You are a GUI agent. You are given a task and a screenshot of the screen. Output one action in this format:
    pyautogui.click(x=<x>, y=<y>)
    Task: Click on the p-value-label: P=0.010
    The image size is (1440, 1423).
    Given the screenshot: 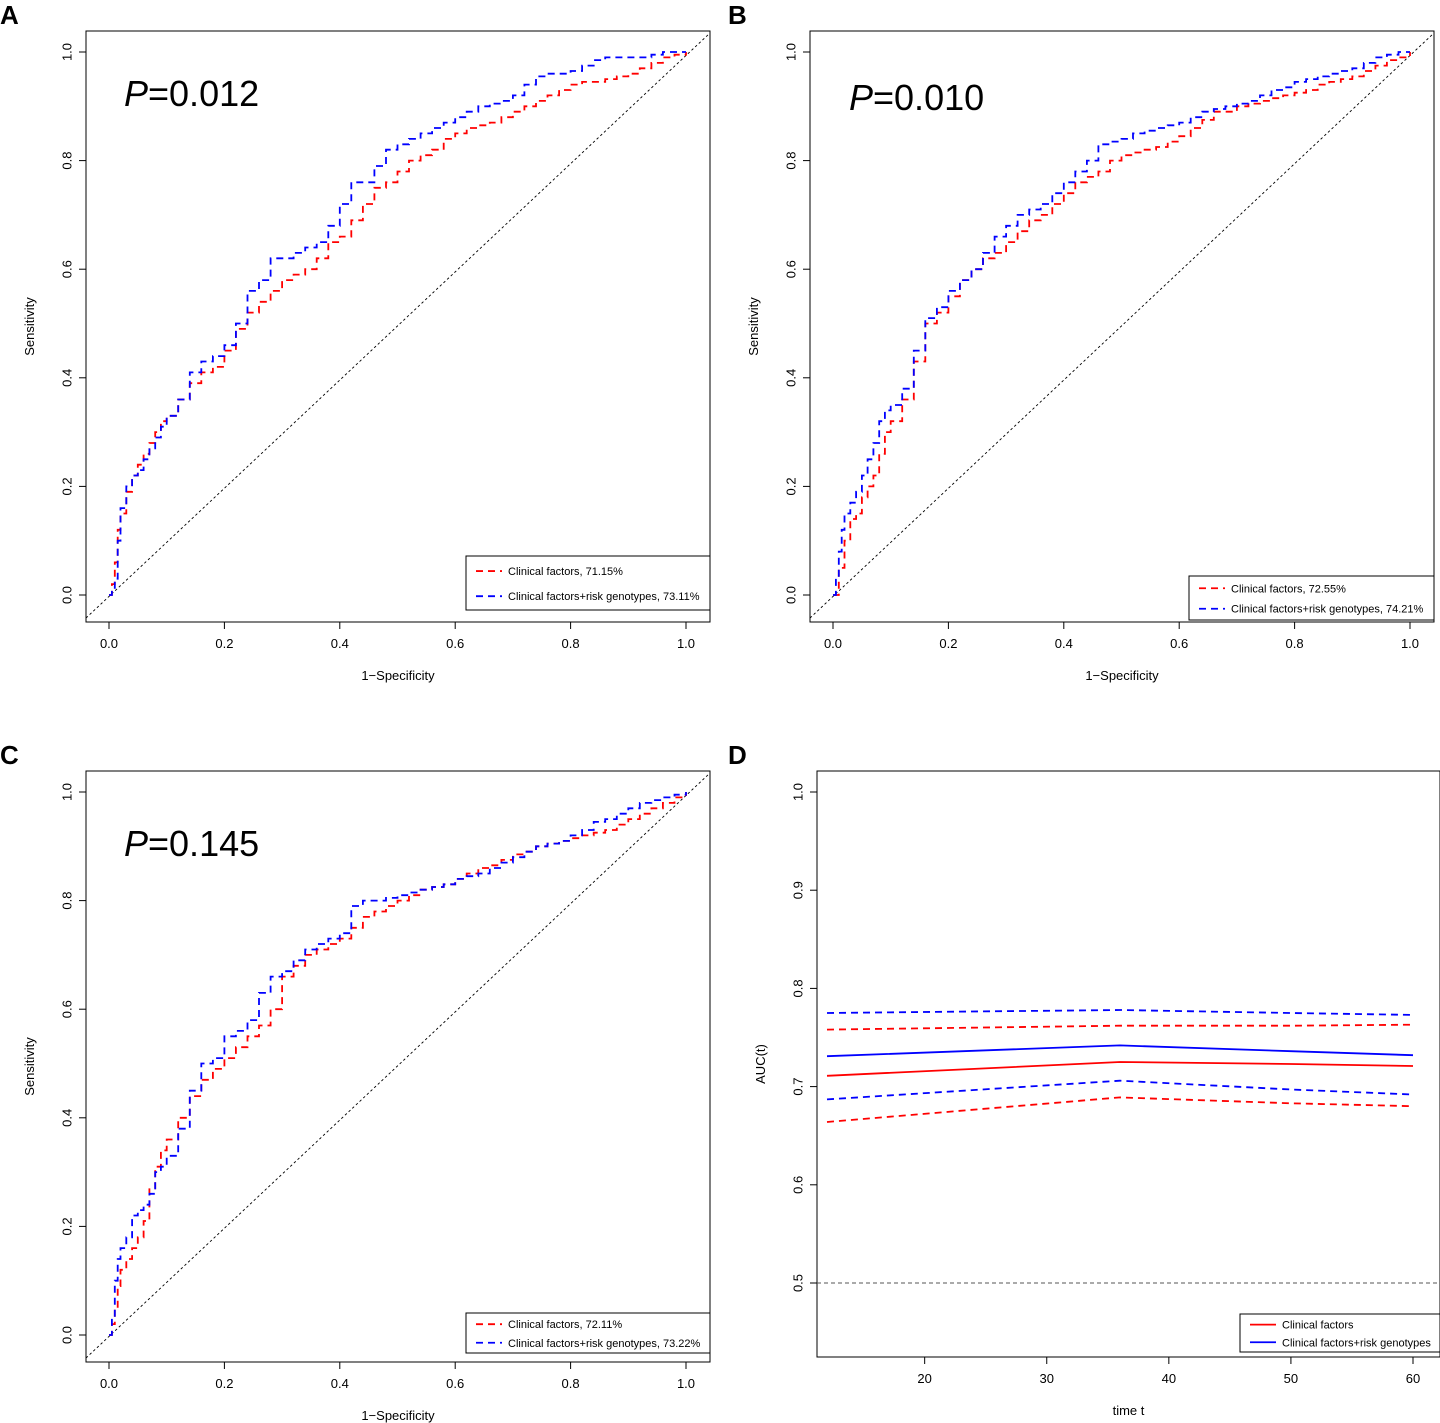 What is the action you would take?
    pyautogui.click(x=916, y=97)
    